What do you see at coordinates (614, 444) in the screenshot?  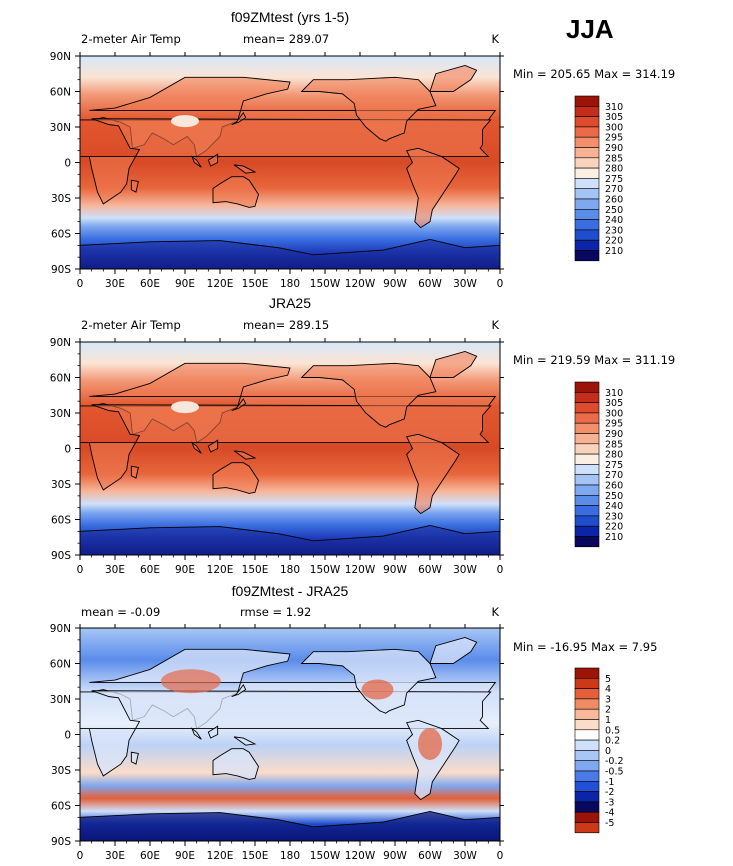 I see `colorbar-label: 285` at bounding box center [614, 444].